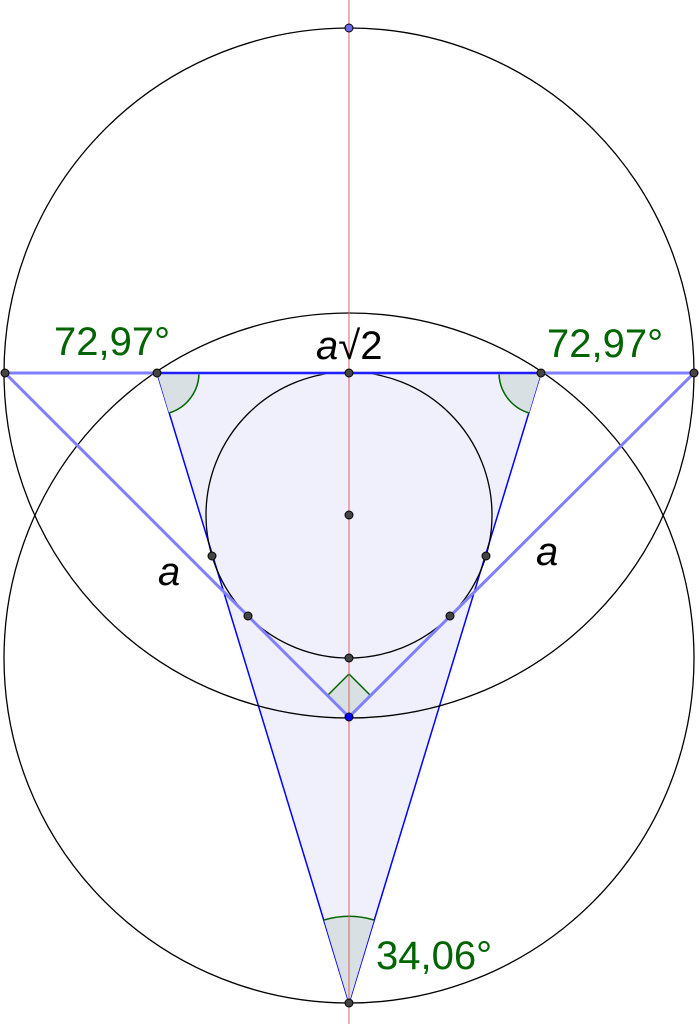 This screenshot has height=1024, width=699. What do you see at coordinates (360, 346) in the screenshot?
I see `side-label-top-rest: √2` at bounding box center [360, 346].